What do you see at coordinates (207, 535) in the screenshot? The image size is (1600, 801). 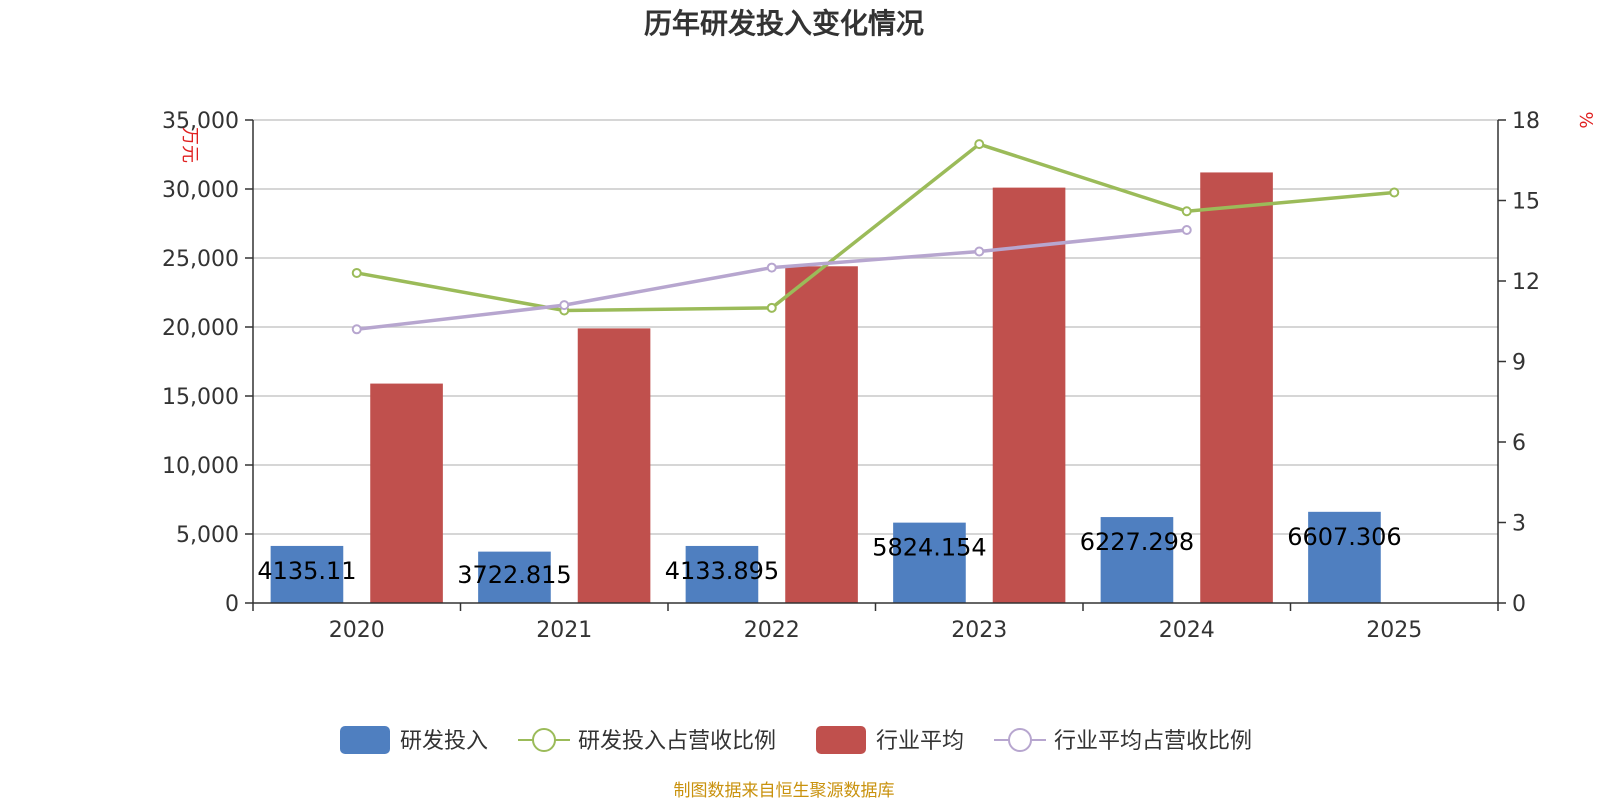 I see `left-tick-label: 5,000` at bounding box center [207, 535].